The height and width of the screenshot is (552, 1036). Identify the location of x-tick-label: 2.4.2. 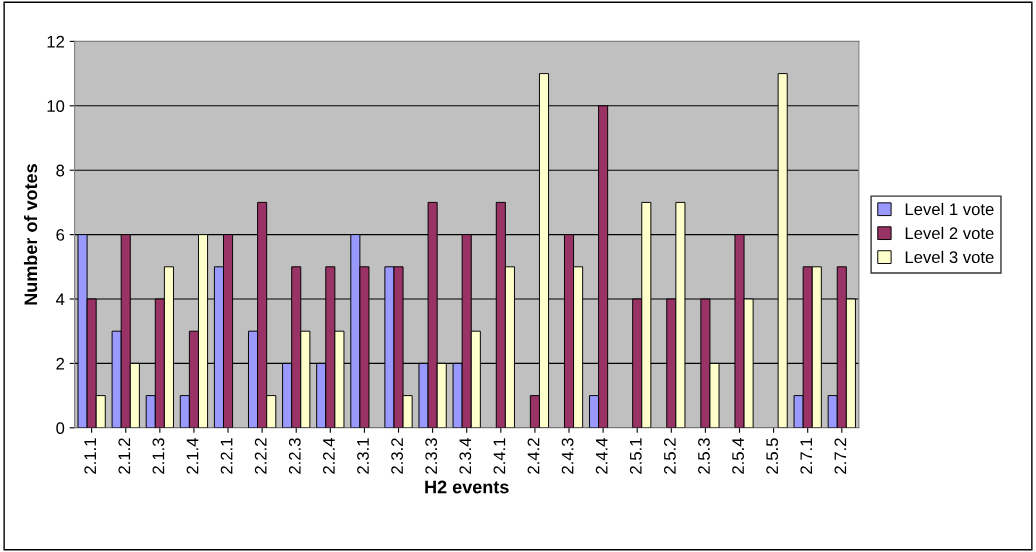
(533, 456).